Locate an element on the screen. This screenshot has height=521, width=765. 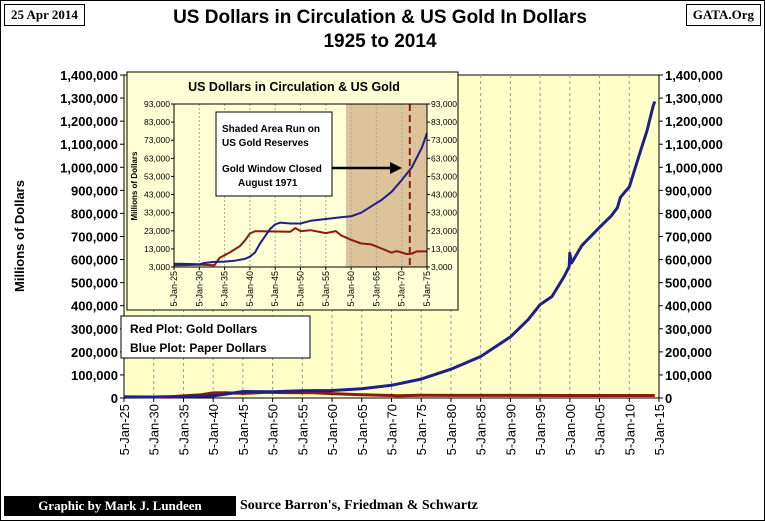
main-x-tick-label: 5-Jan-45 is located at coordinates (243, 429).